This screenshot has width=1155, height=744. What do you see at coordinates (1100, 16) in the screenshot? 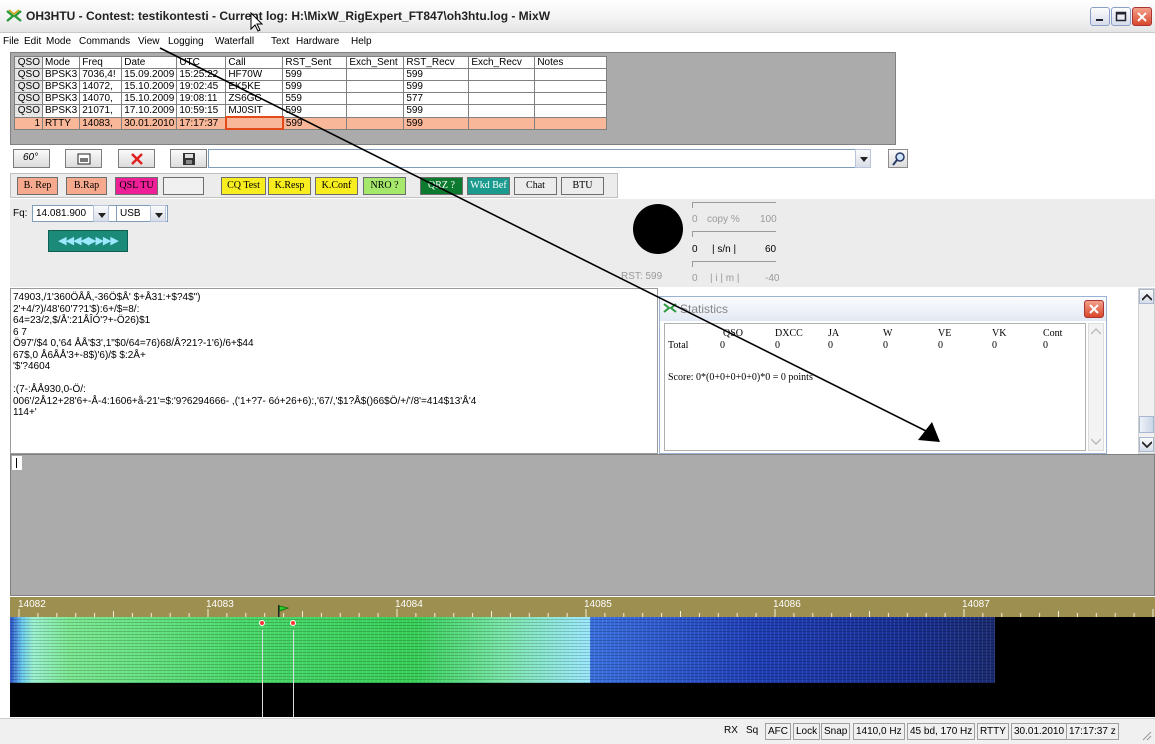
I see `minimize-button` at bounding box center [1100, 16].